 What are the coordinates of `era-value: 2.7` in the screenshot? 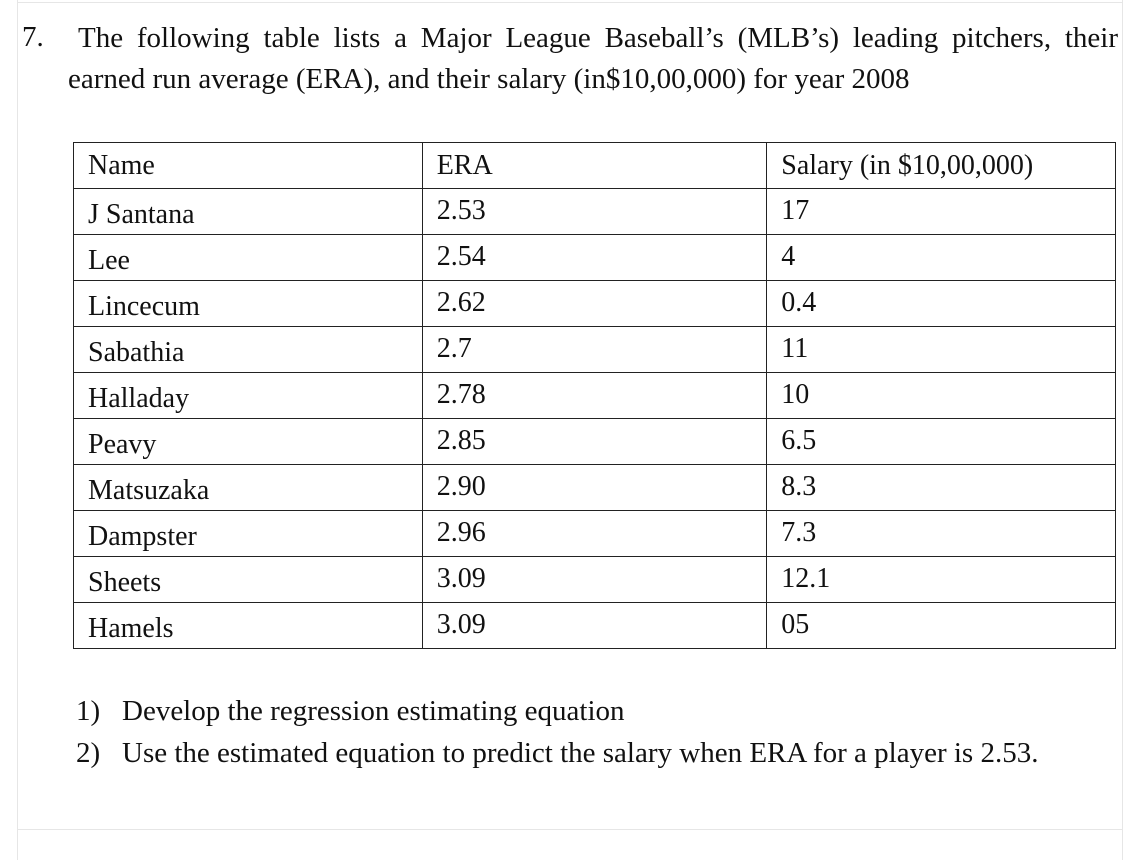 It's located at (594, 349).